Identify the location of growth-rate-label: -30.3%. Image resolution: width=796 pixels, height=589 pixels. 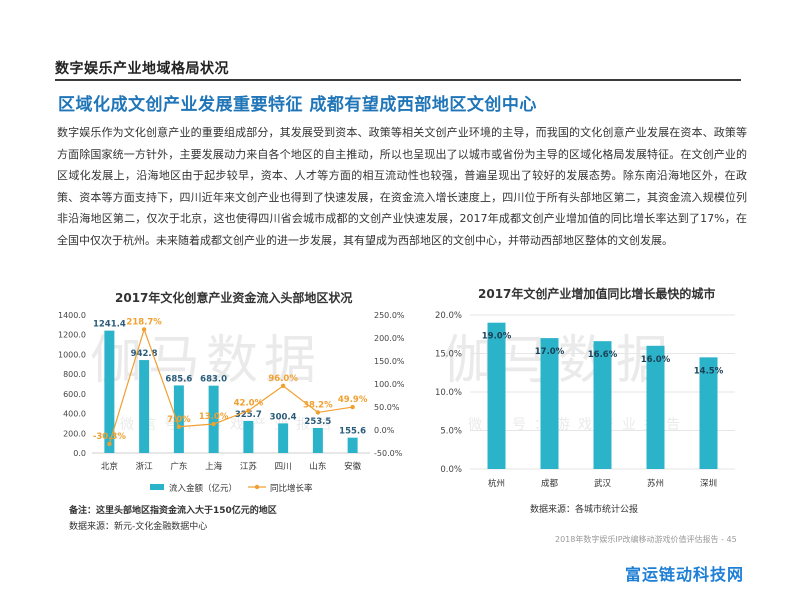
(109, 437).